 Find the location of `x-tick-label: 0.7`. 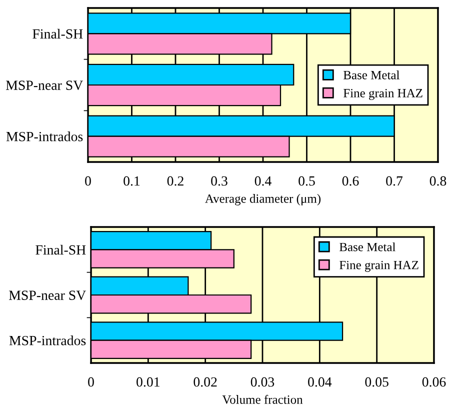

x-tick-label: 0.7 is located at coordinates (394, 181).